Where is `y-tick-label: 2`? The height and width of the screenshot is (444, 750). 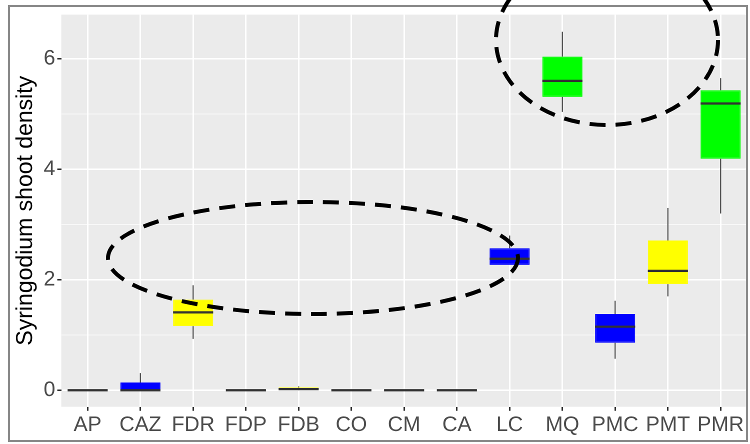 y-tick-label: 2 is located at coordinates (50, 279).